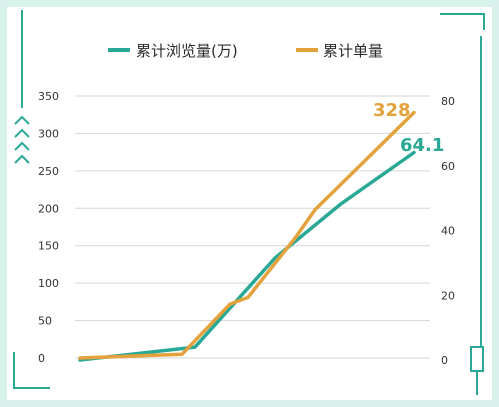  What do you see at coordinates (448, 101) in the screenshot?
I see `right-axis-tick-label: 80` at bounding box center [448, 101].